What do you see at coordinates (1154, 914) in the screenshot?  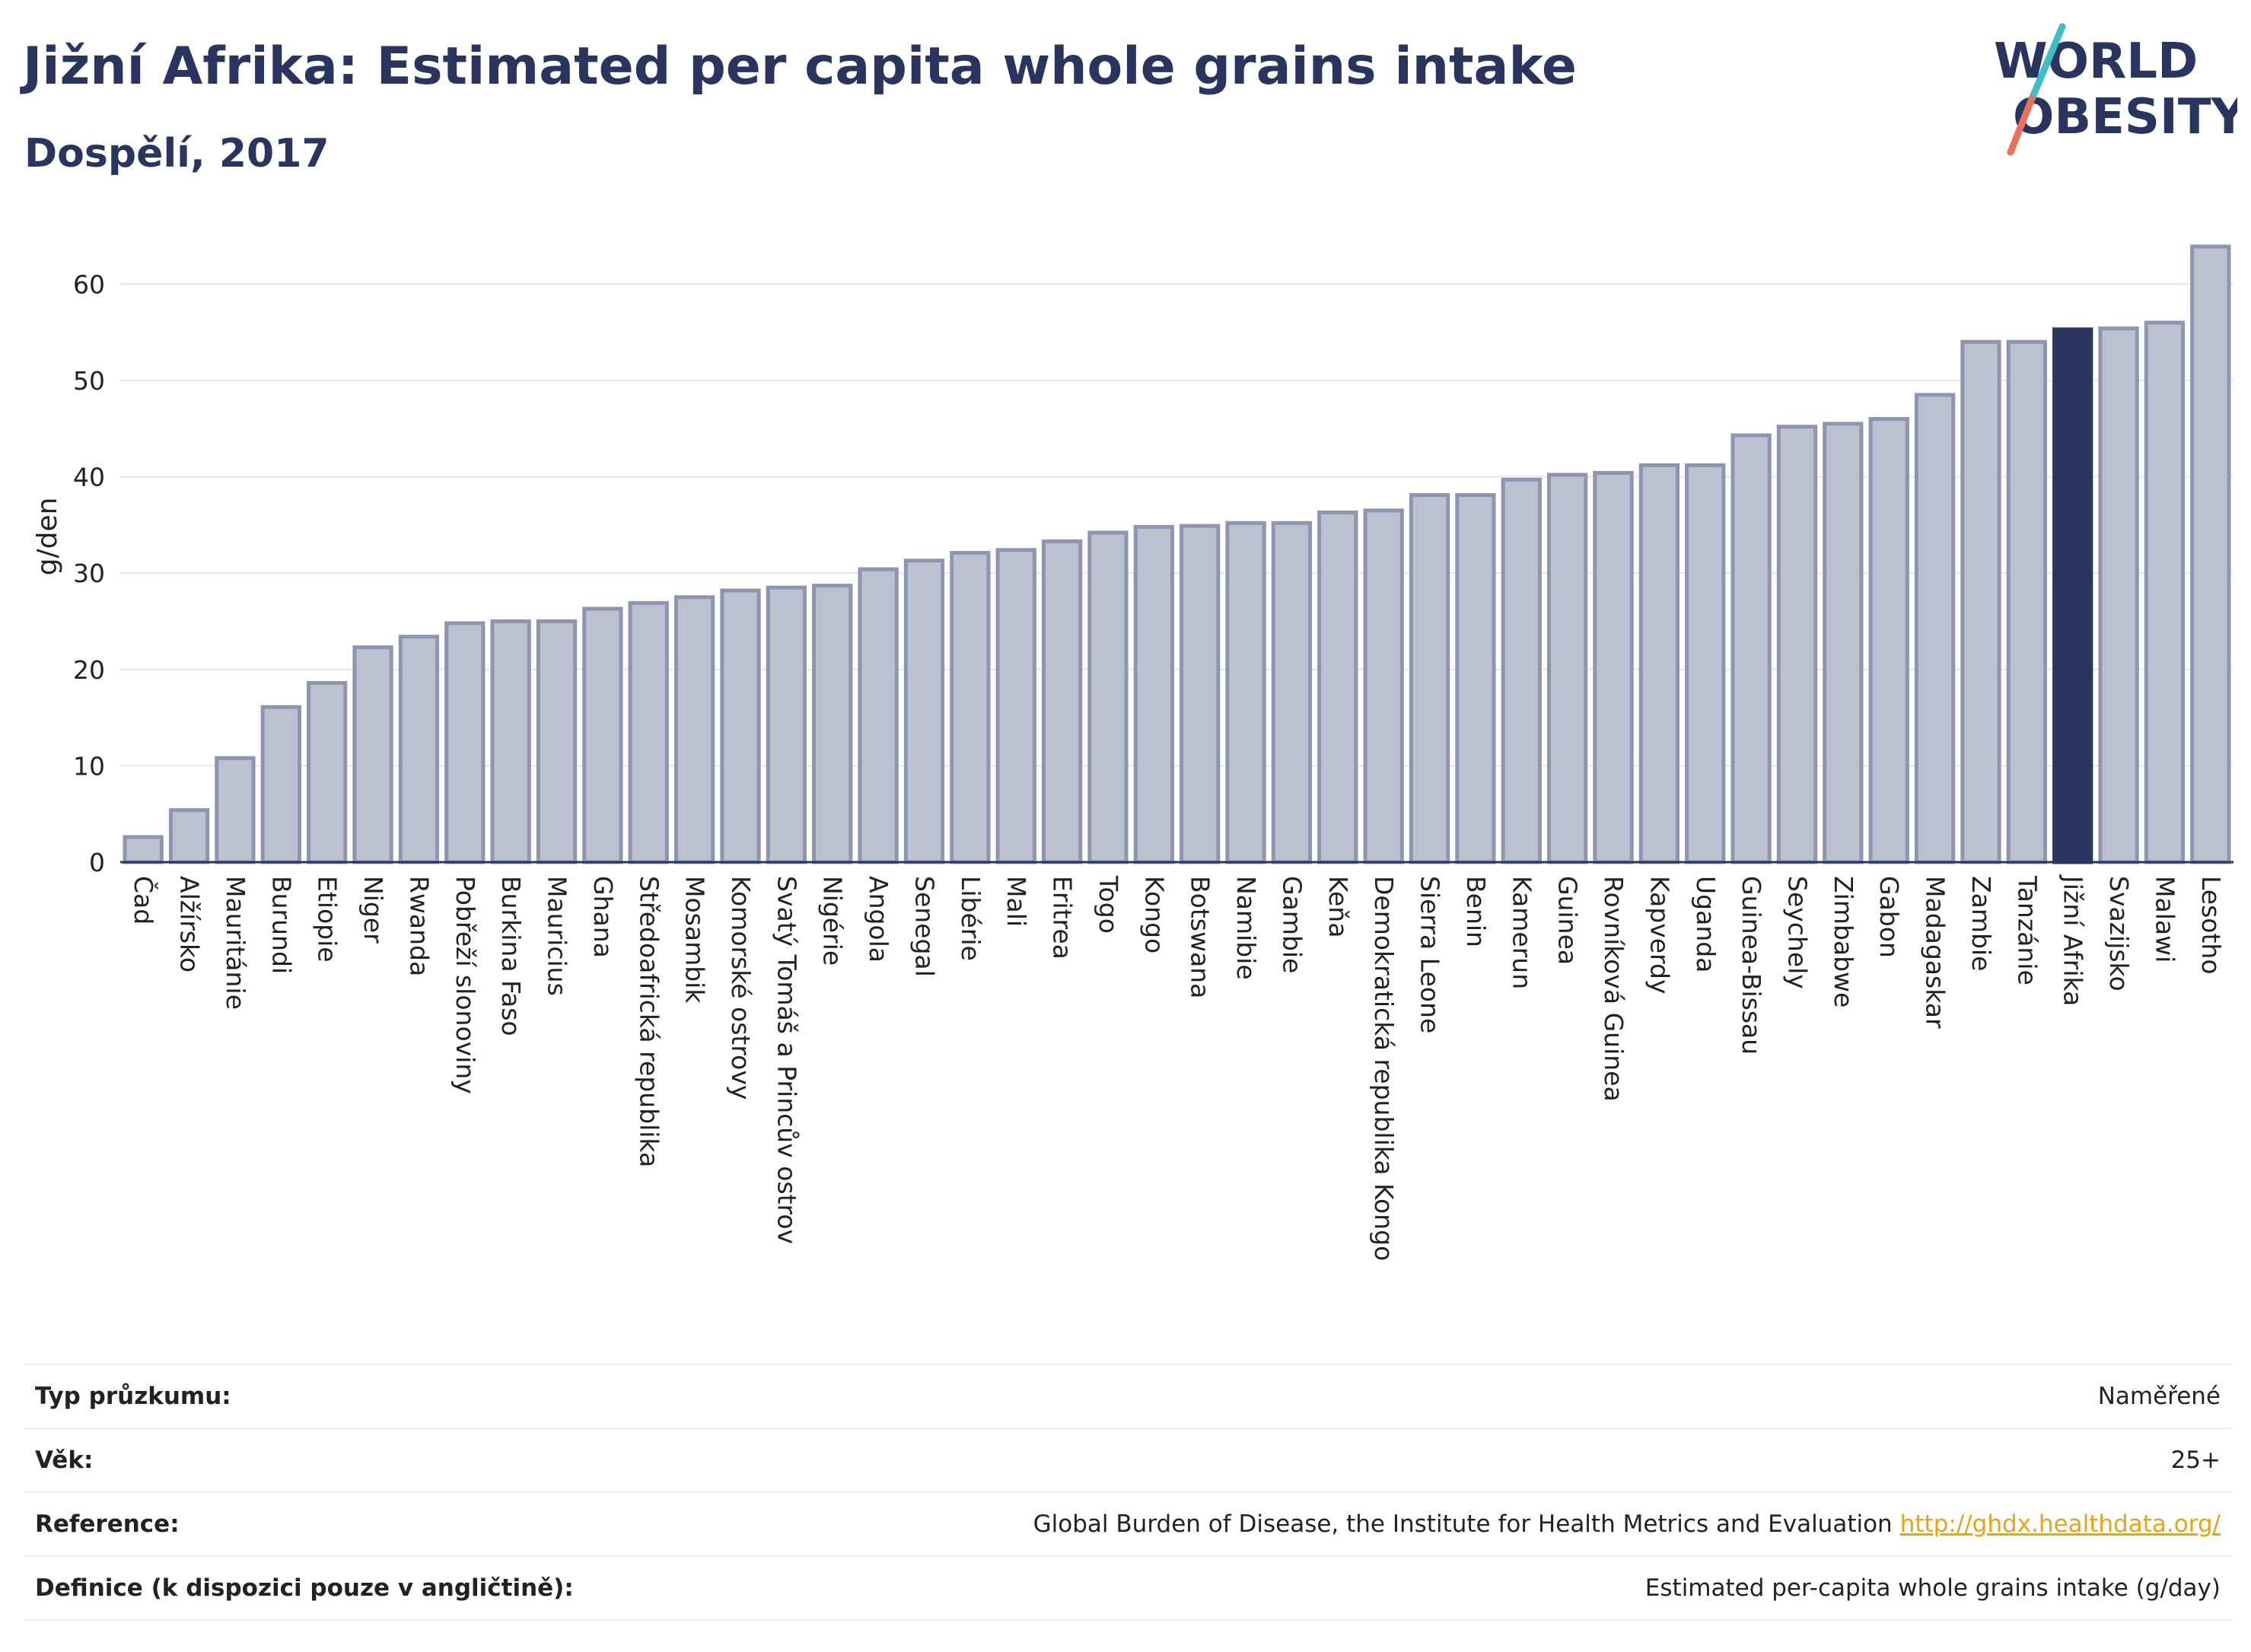 I see `x-tick-label: Kongo` at bounding box center [1154, 914].